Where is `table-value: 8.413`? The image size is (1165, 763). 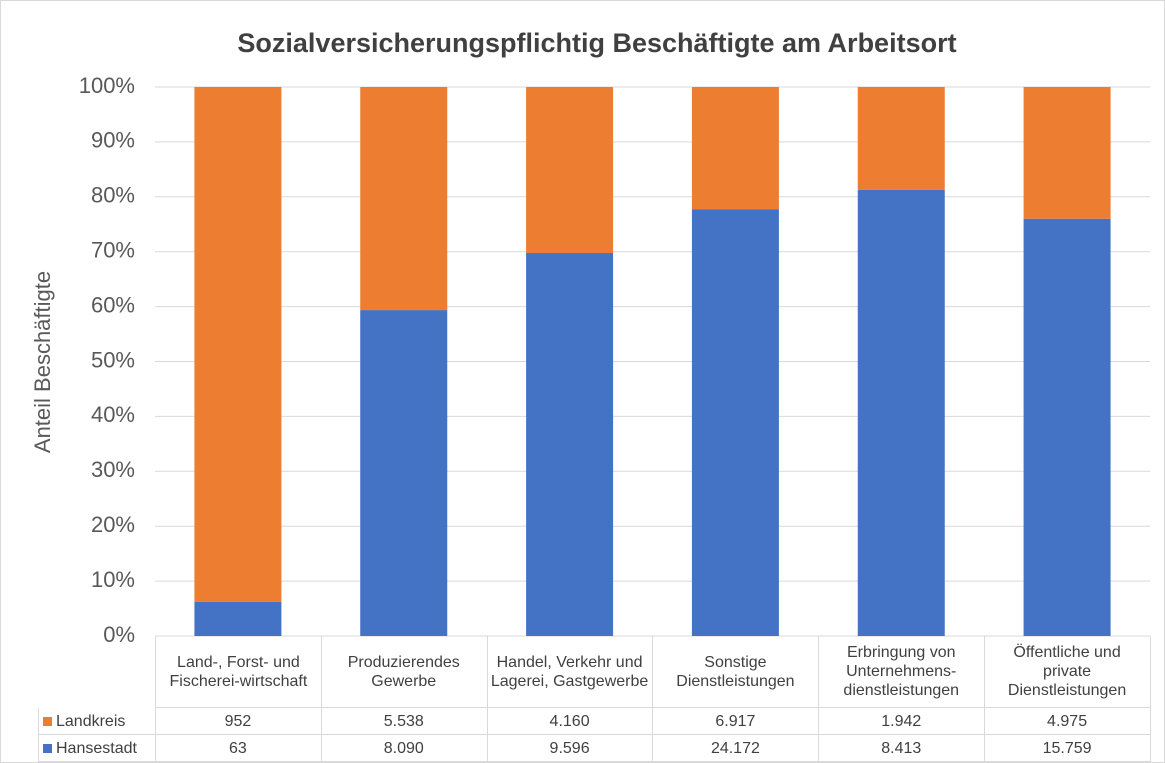 table-value: 8.413 is located at coordinates (902, 748).